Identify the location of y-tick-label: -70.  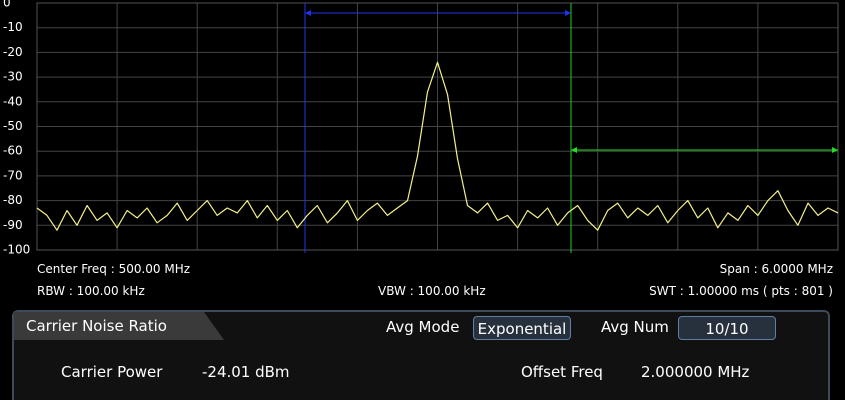
(13, 175).